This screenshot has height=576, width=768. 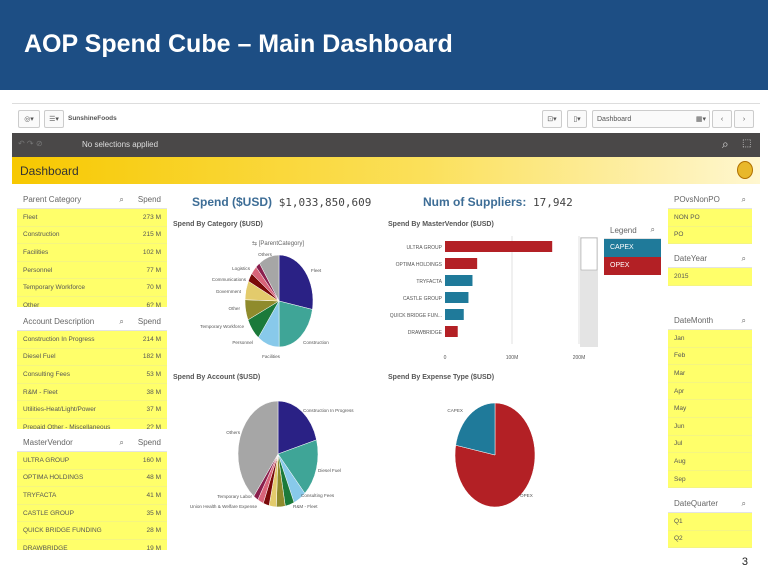 I want to click on povsnonpo-filter: POvsNonPO ⌕ NON PO PO, so click(x=710, y=217).